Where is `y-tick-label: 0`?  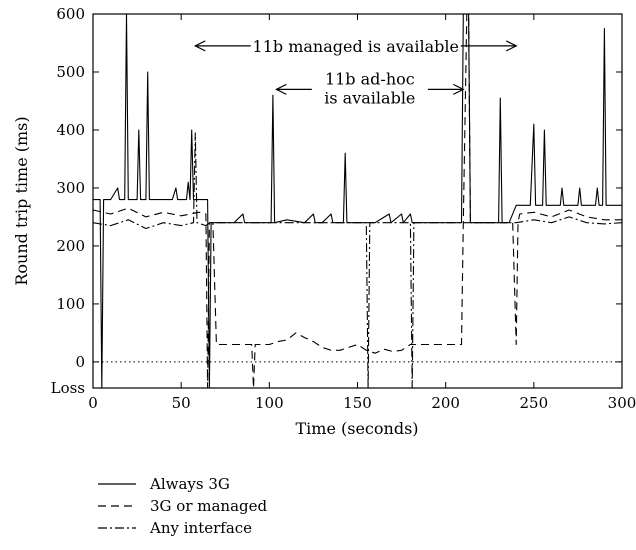 y-tick-label: 0 is located at coordinates (80, 362).